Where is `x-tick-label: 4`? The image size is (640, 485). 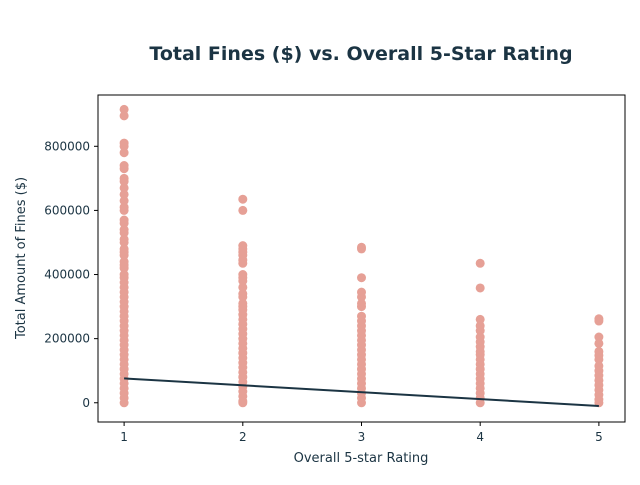
x-tick-label: 4 is located at coordinates (480, 437).